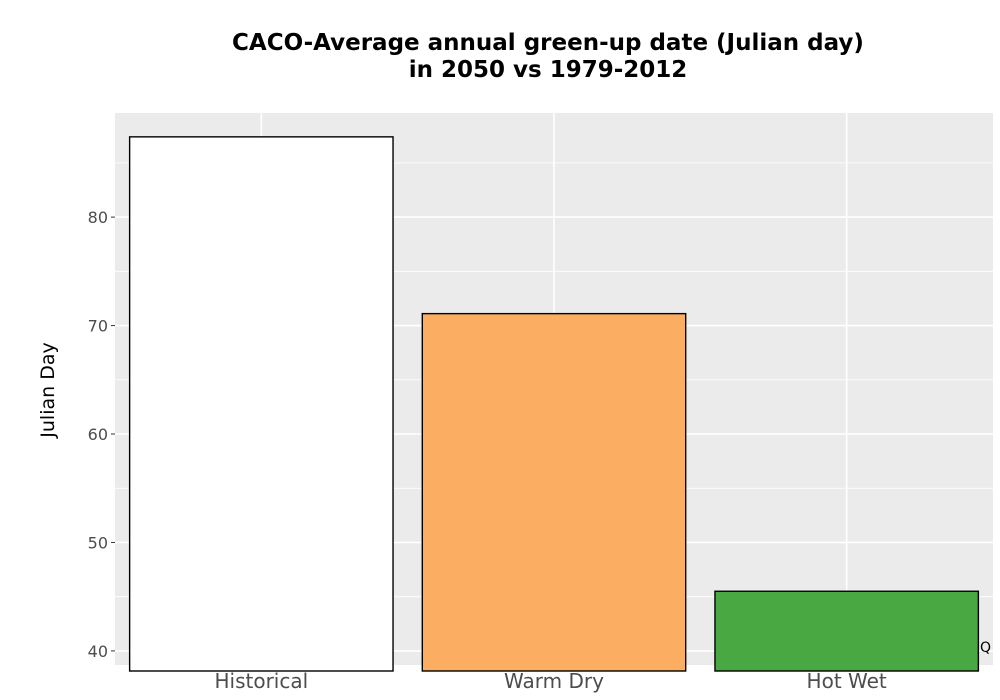 Image resolution: width=1000 pixels, height=700 pixels. Describe the element at coordinates (554, 681) in the screenshot. I see `x-tick-label: Warm Dry` at that location.